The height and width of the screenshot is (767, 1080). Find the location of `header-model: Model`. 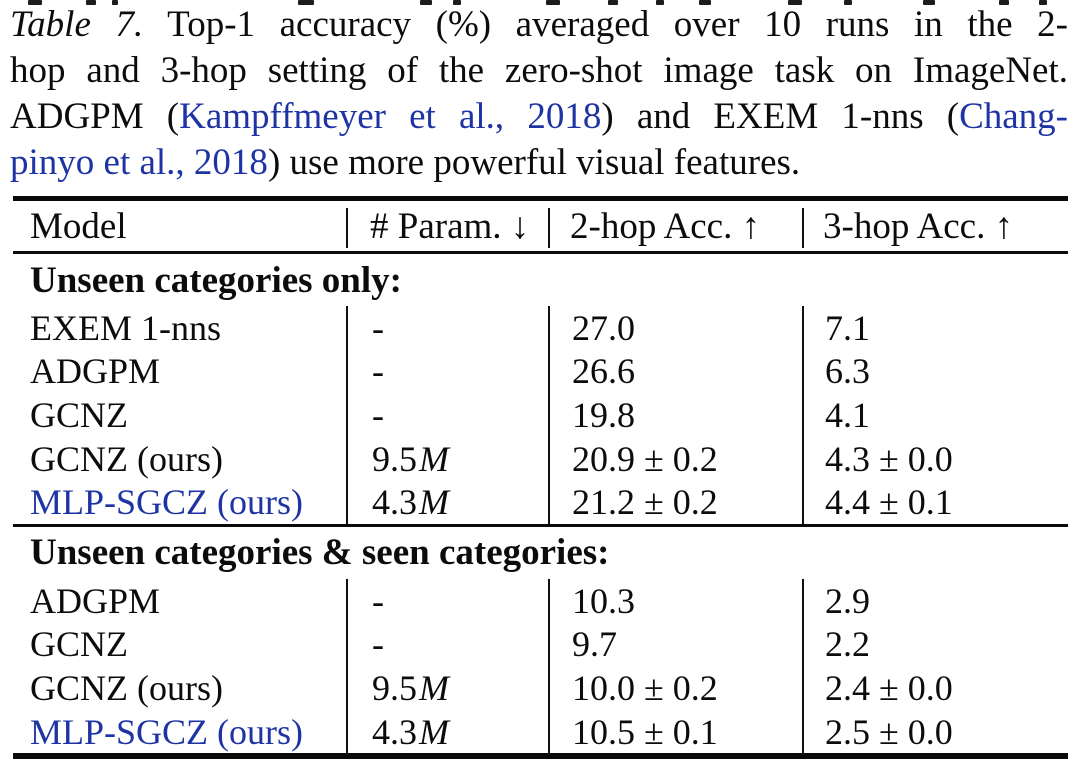

header-model: Model is located at coordinates (78, 226).